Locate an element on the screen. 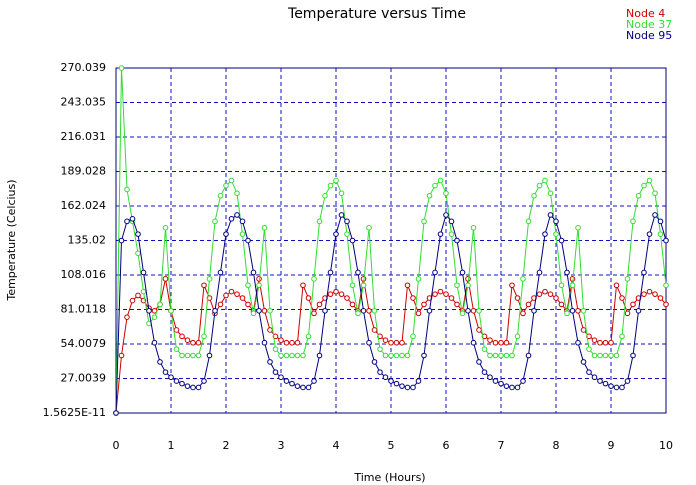 Image resolution: width=696 pixels, height=485 pixels. y-tick-label: 1.5625E-11 is located at coordinates (74, 412).